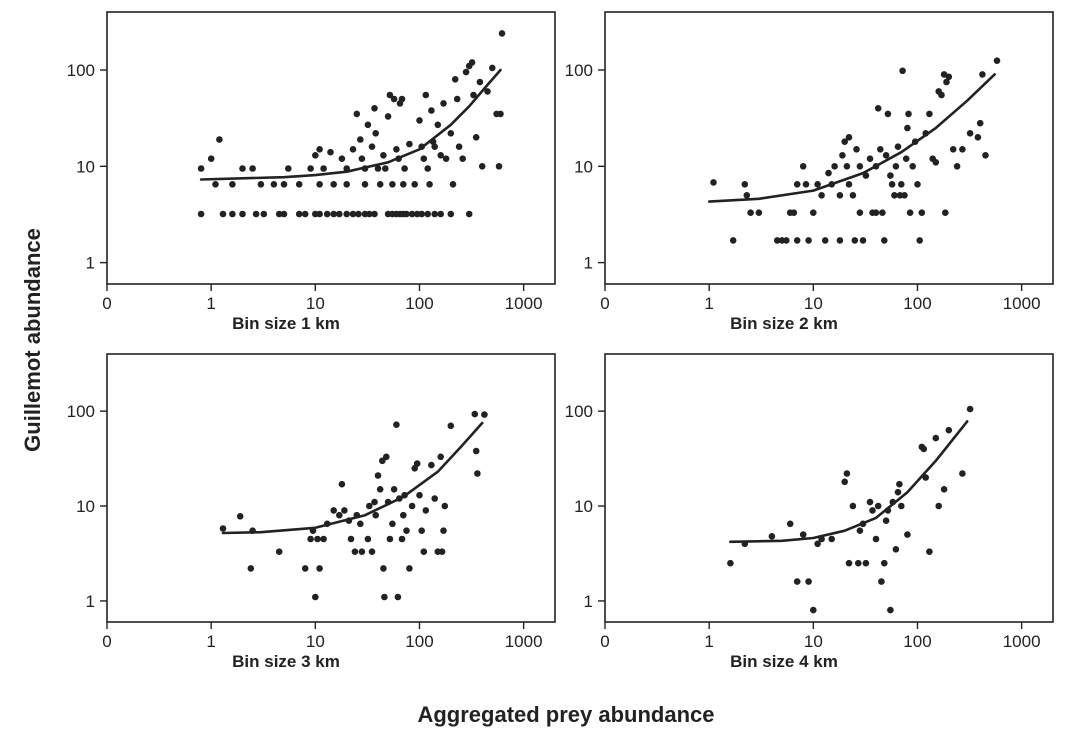 Image resolution: width=1068 pixels, height=731 pixels. I want to click on panel-label: Bin size 1 km, so click(286, 323).